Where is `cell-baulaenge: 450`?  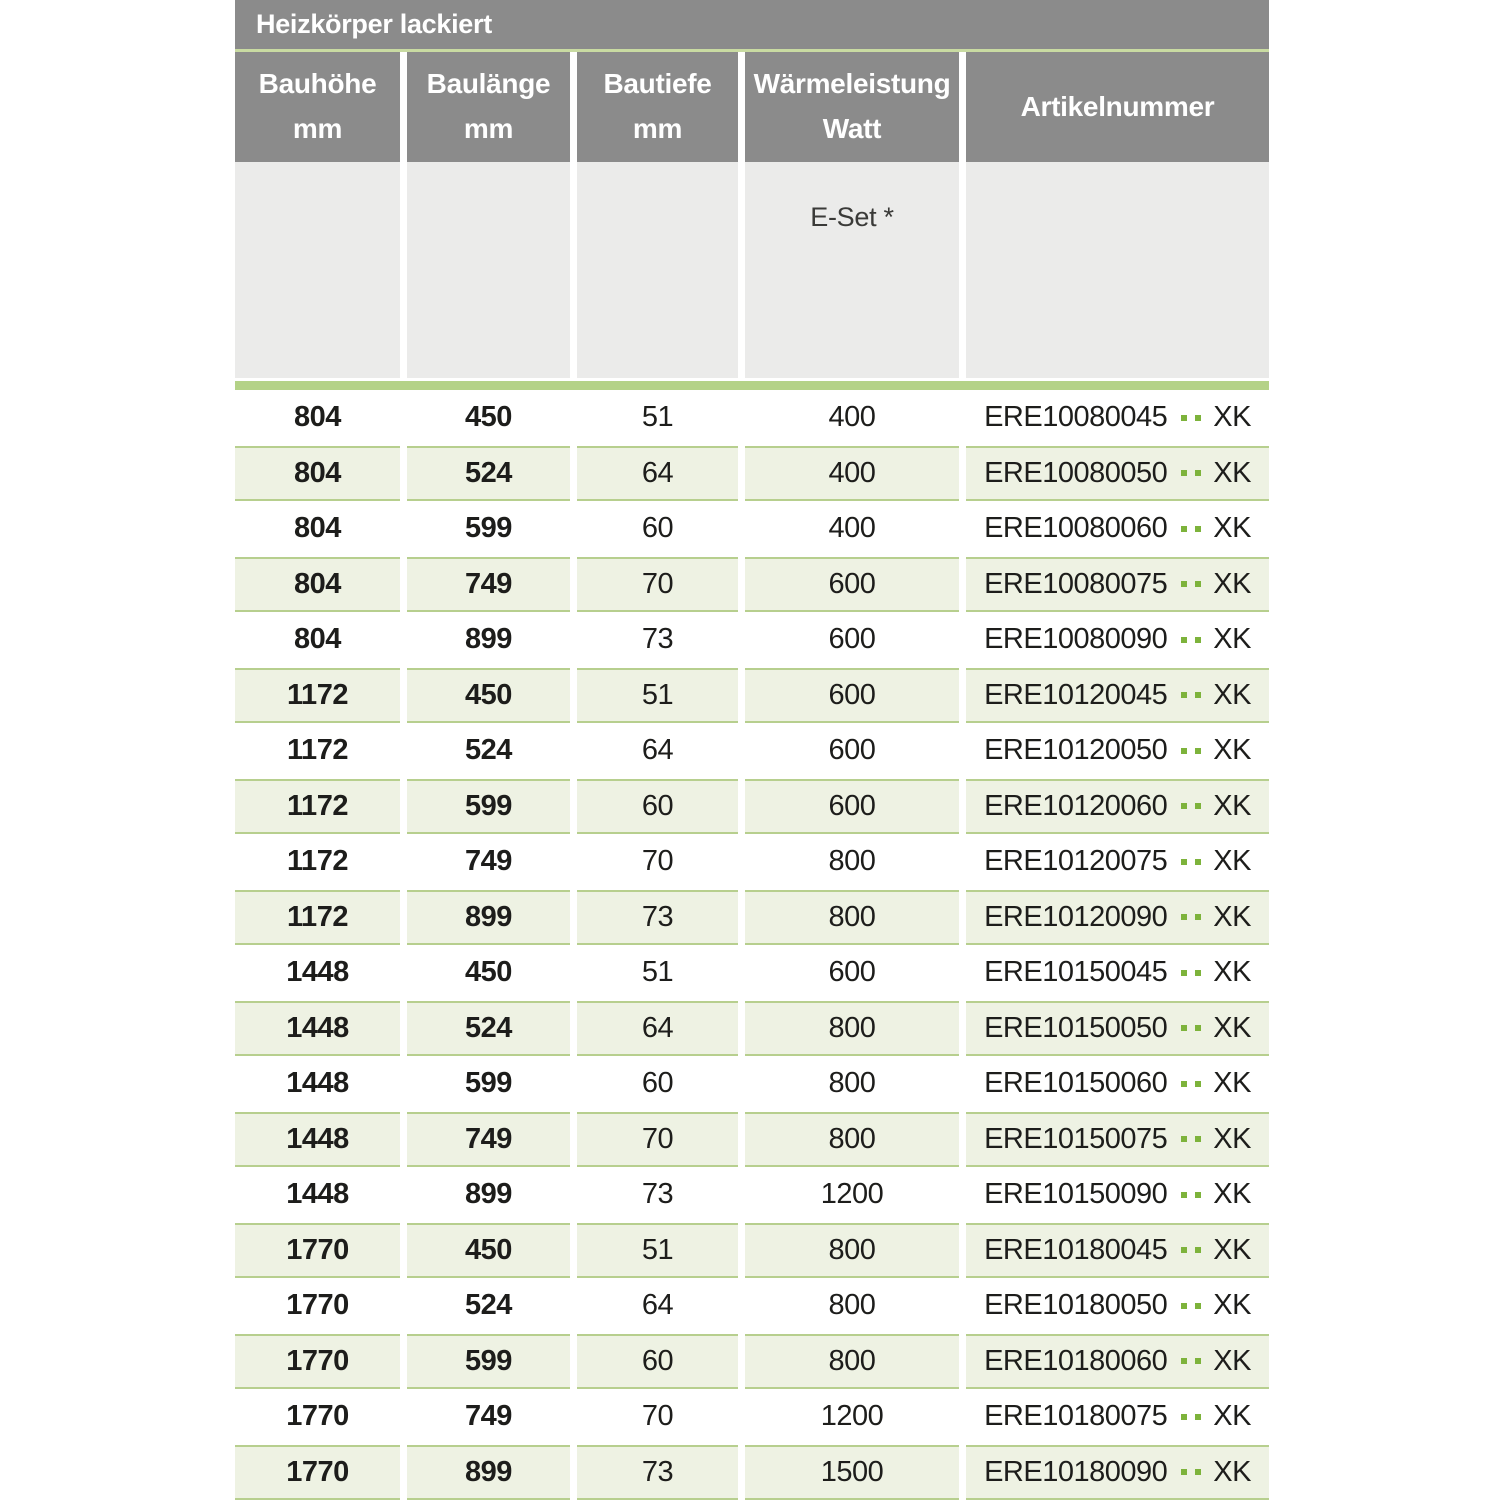
cell-baulaenge: 450 is located at coordinates (488, 417).